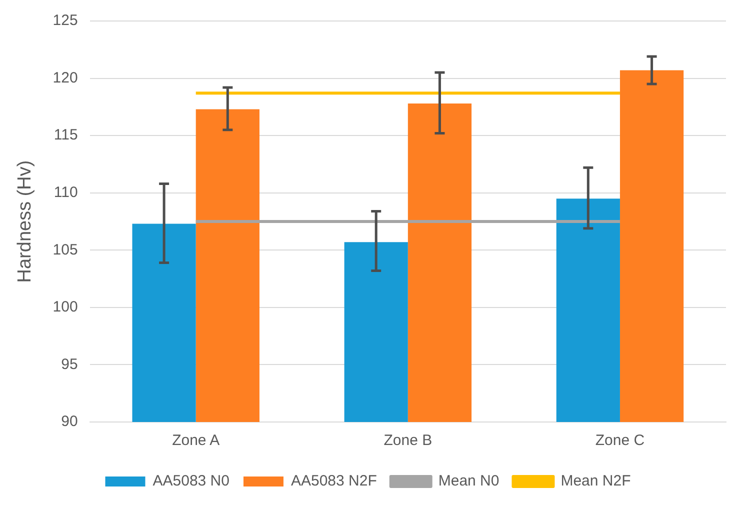  I want to click on y-tick-label: 105, so click(65, 249).